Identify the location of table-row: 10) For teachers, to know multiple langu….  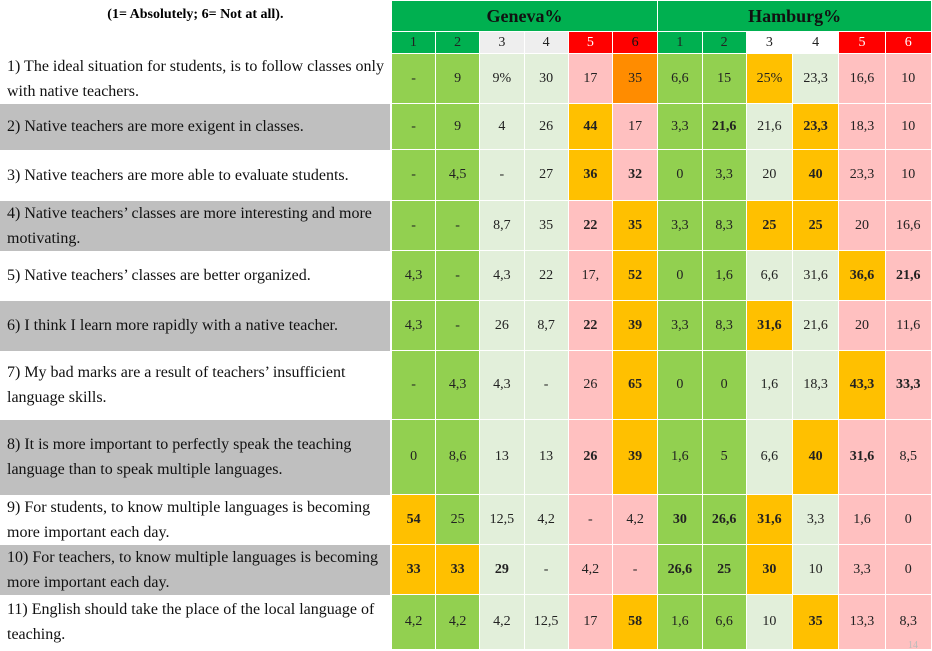
(466, 569).